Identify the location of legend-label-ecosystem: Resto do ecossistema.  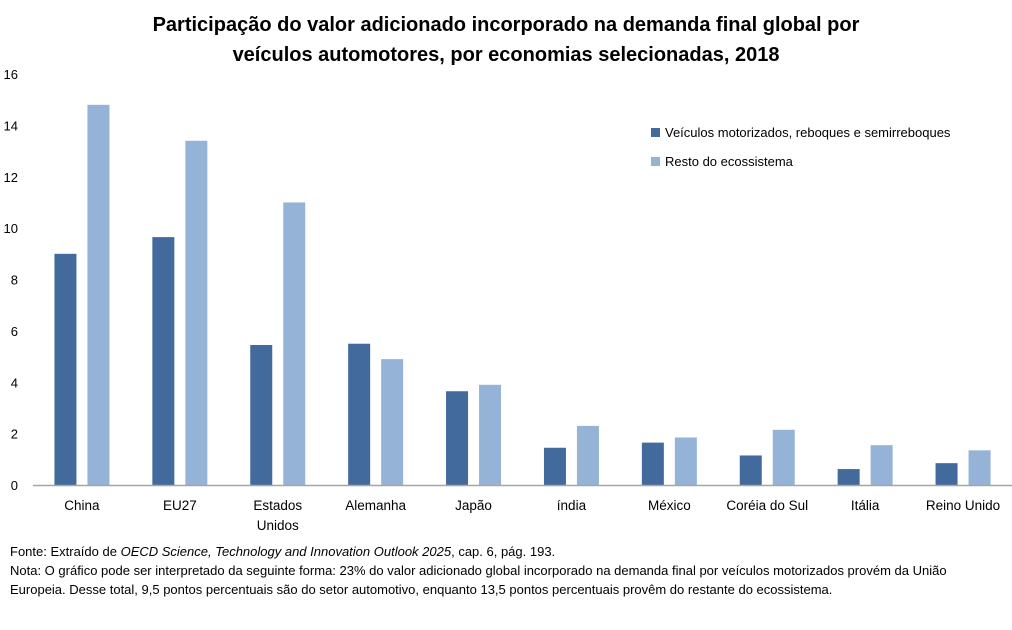
(729, 161).